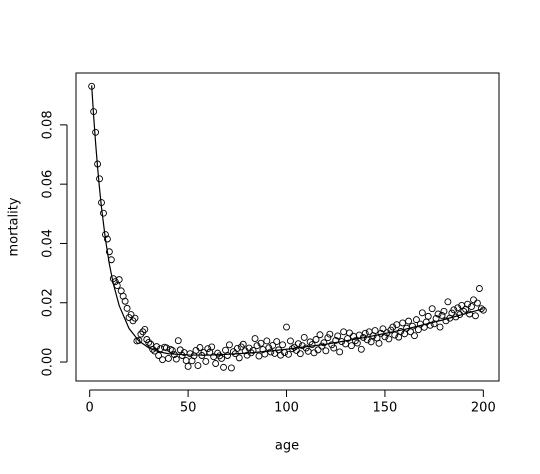 The width and height of the screenshot is (540, 474). What do you see at coordinates (48, 362) in the screenshot?
I see `y-tick-label: 0.00` at bounding box center [48, 362].